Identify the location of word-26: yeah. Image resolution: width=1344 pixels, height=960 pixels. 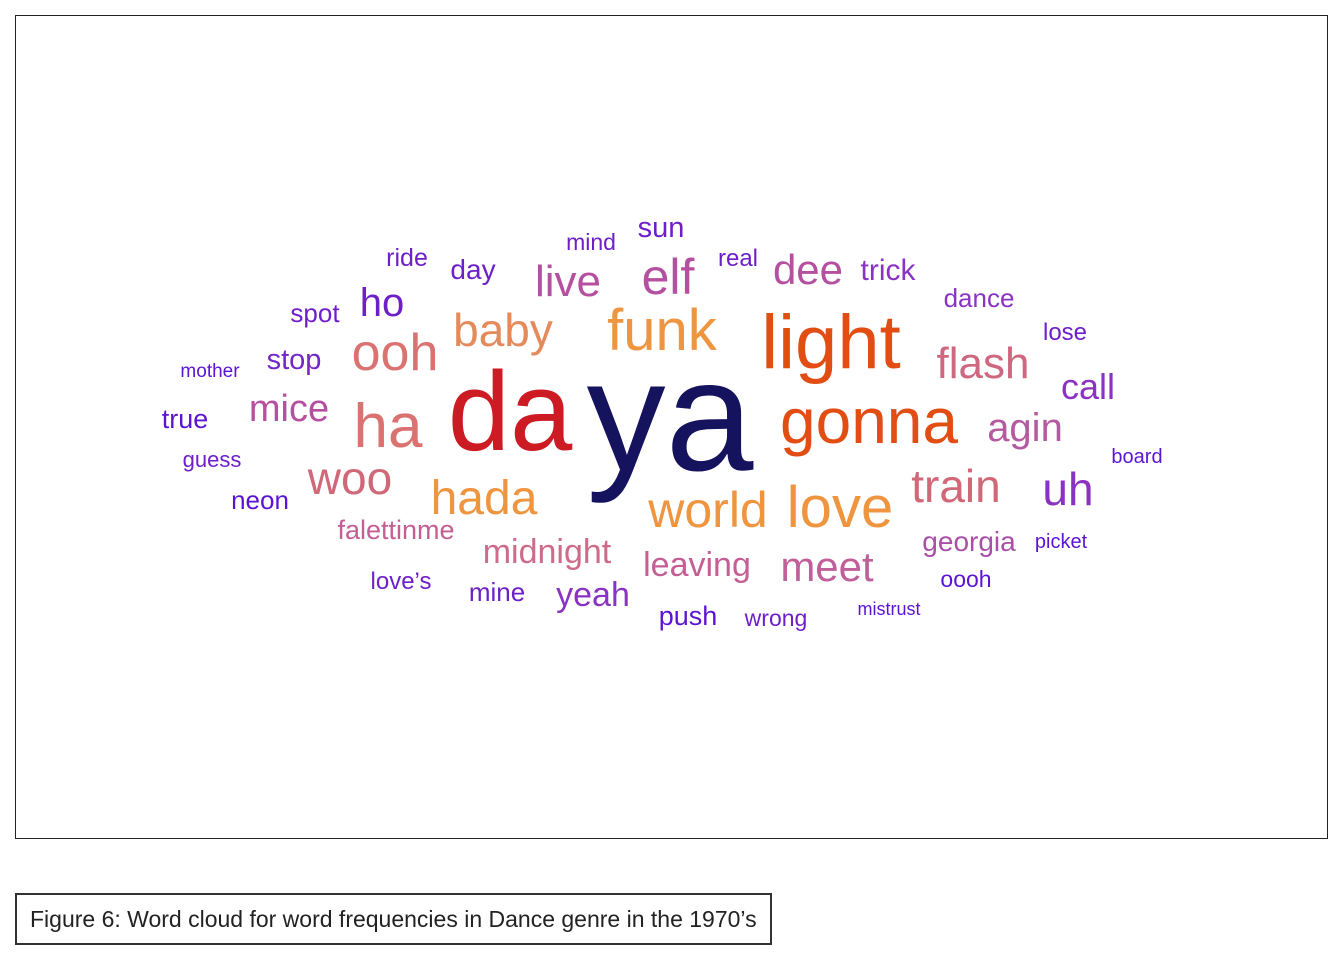
(593, 595).